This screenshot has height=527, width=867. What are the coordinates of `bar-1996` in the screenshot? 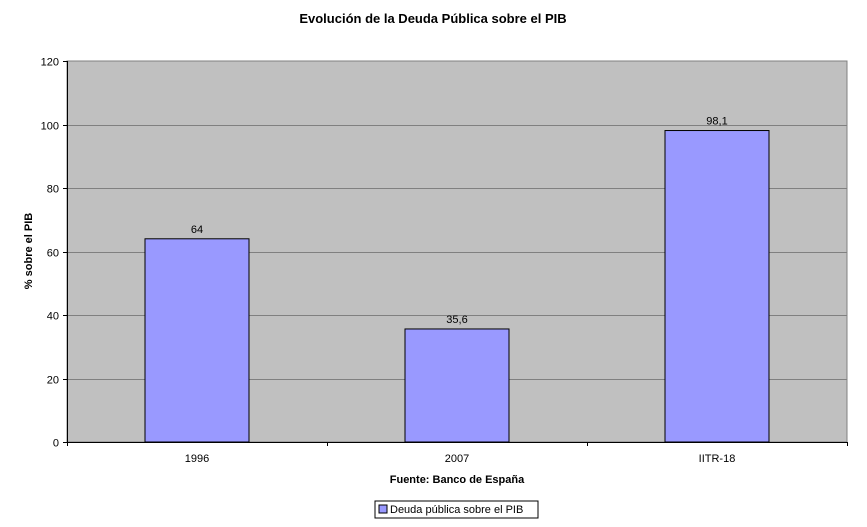 It's located at (197, 340).